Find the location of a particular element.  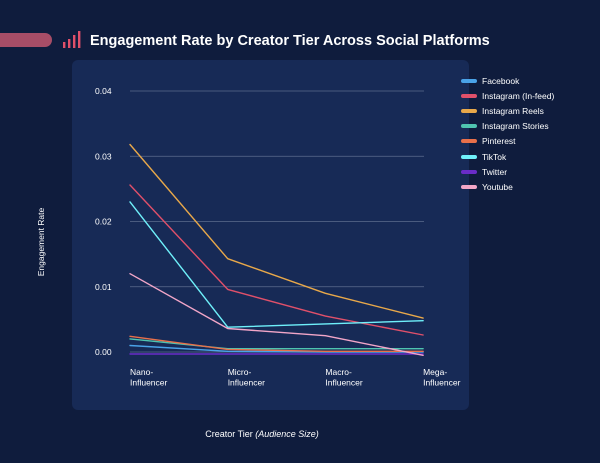

series-line-facebook is located at coordinates (276, 348).